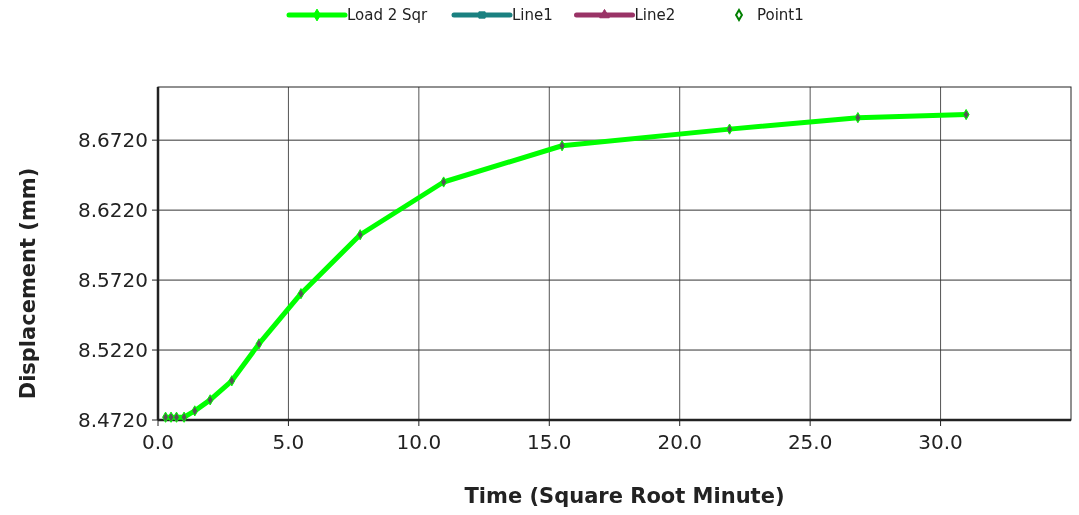 This screenshot has width=1079, height=515. Describe the element at coordinates (549, 442) in the screenshot. I see `x-tick-label: 15.0` at that location.